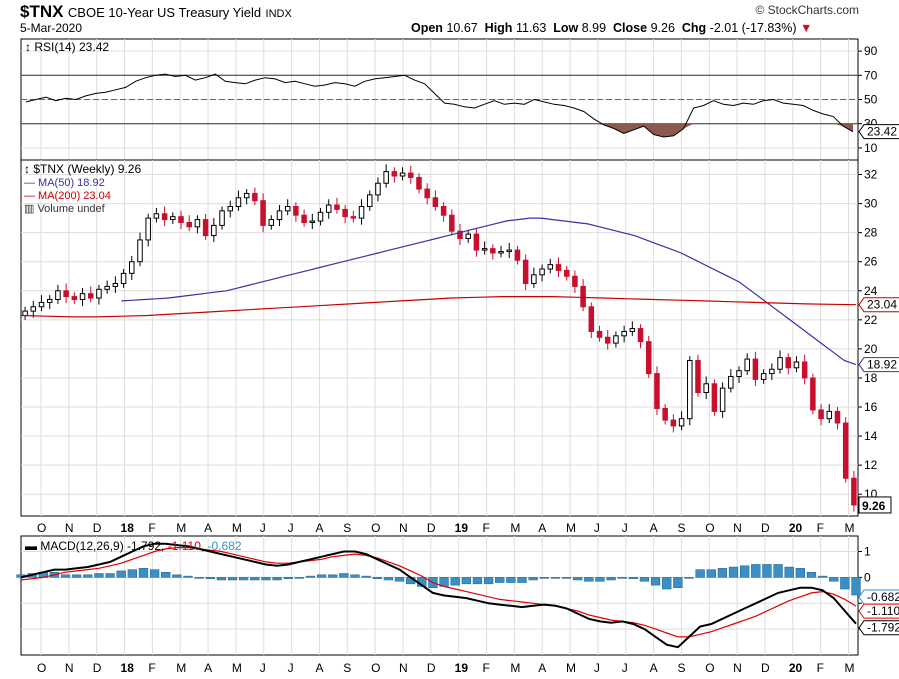 This screenshot has width=899, height=679. What do you see at coordinates (882, 132) in the screenshot?
I see `rsi-last-value-label: 23.42` at bounding box center [882, 132].